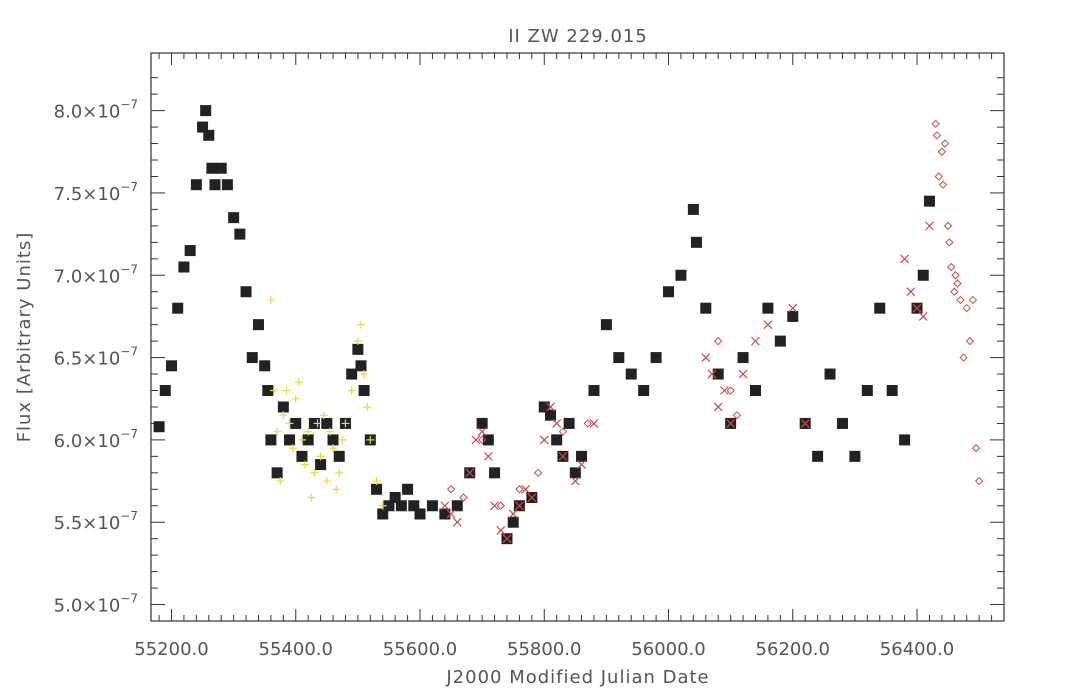 This screenshot has height=697, width=1076. I want to click on y-tick-label: 6.5×10⁻⁷, so click(96, 357).